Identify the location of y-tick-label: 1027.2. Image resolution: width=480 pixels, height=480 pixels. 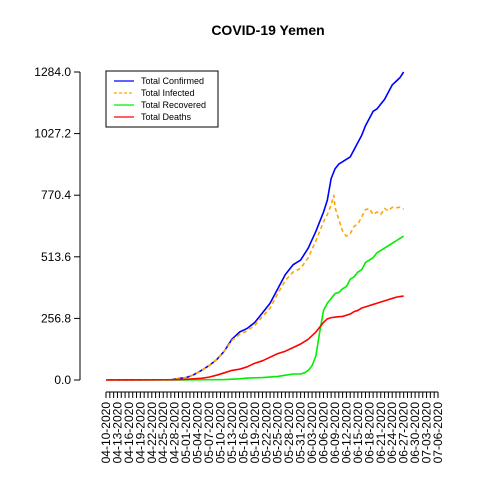
(52, 134).